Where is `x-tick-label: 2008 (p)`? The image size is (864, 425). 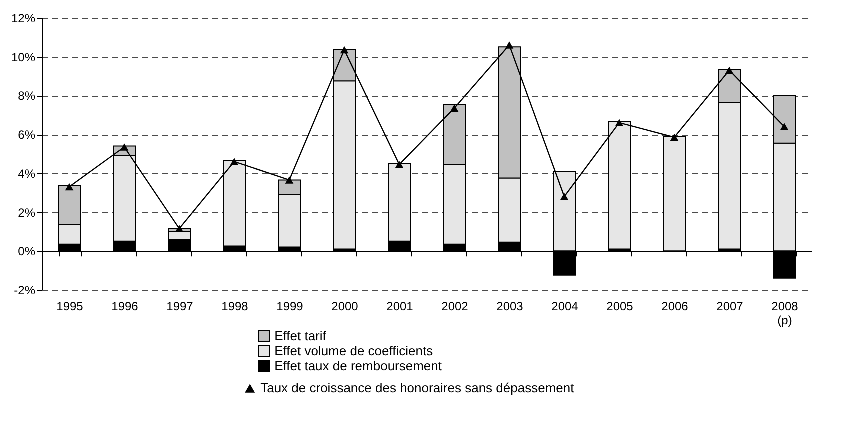
x-tick-label: 2008 (p) is located at coordinates (785, 314).